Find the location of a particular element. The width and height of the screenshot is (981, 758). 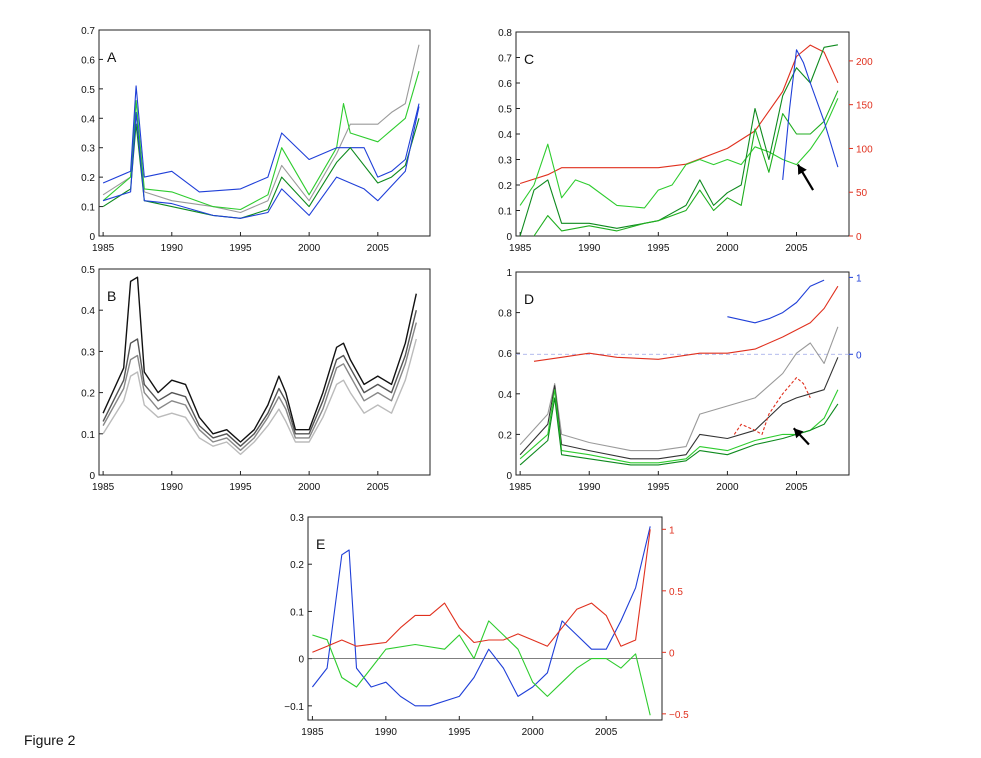

panel-label: E is located at coordinates (320, 544).